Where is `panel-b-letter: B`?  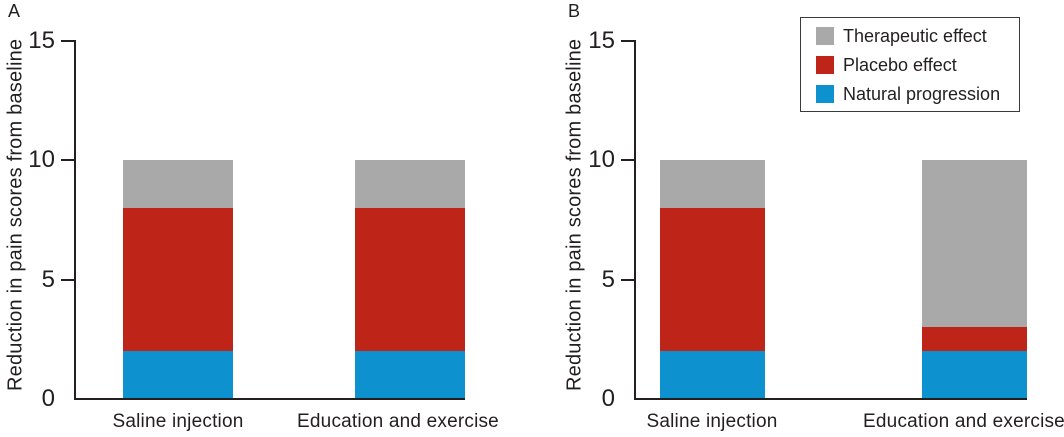
panel-b-letter: B is located at coordinates (574, 11).